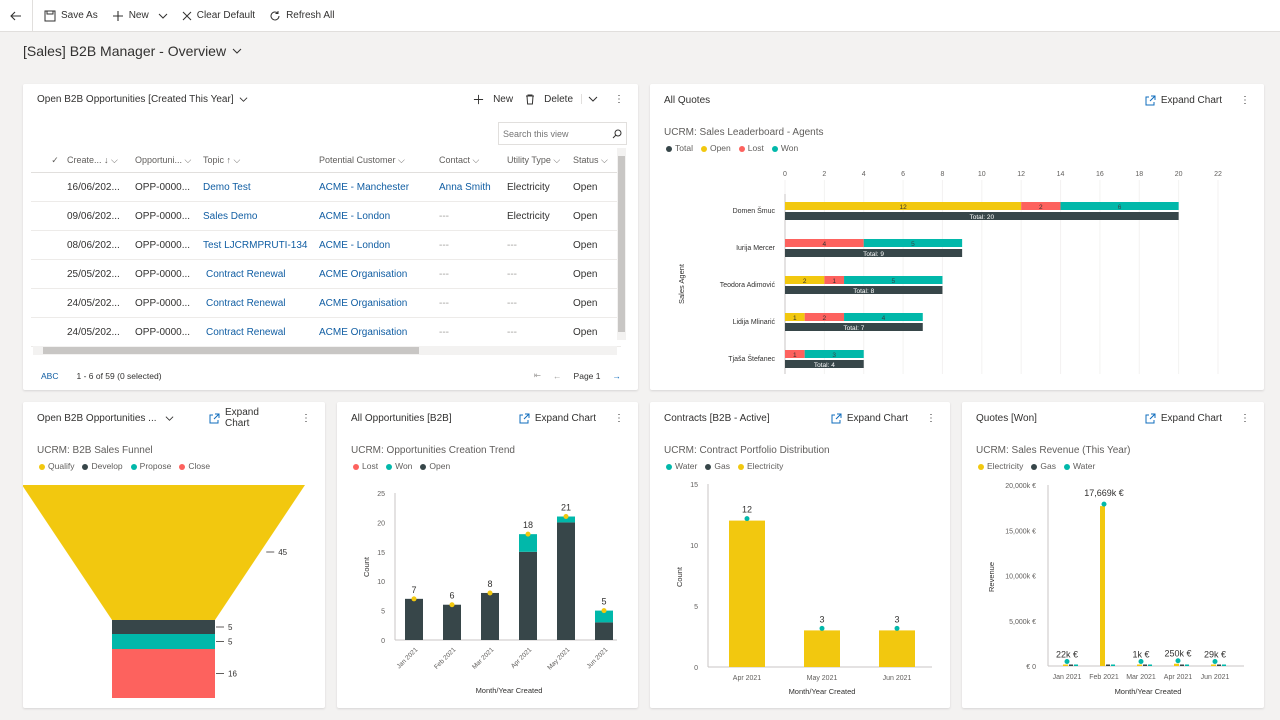 Image resolution: width=1280 pixels, height=720 pixels. I want to click on search-box, so click(562, 133).